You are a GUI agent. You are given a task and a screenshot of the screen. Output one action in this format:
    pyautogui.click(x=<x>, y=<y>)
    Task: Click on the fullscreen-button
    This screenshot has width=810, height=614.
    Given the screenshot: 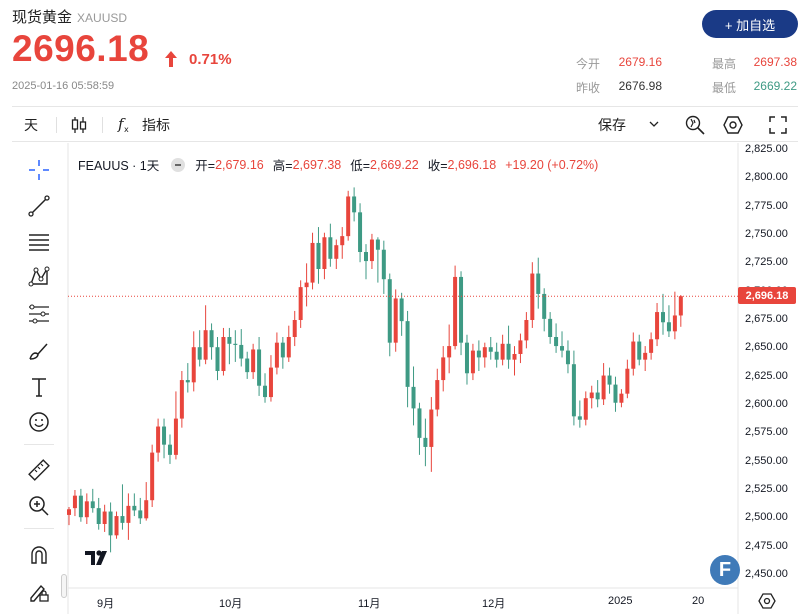 What is the action you would take?
    pyautogui.click(x=778, y=125)
    